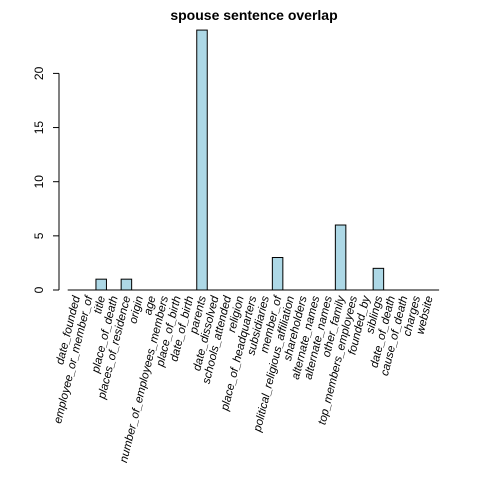 Image resolution: width=480 pixels, height=480 pixels. Describe the element at coordinates (39, 235) in the screenshot. I see `y-tick-label: 5` at that location.